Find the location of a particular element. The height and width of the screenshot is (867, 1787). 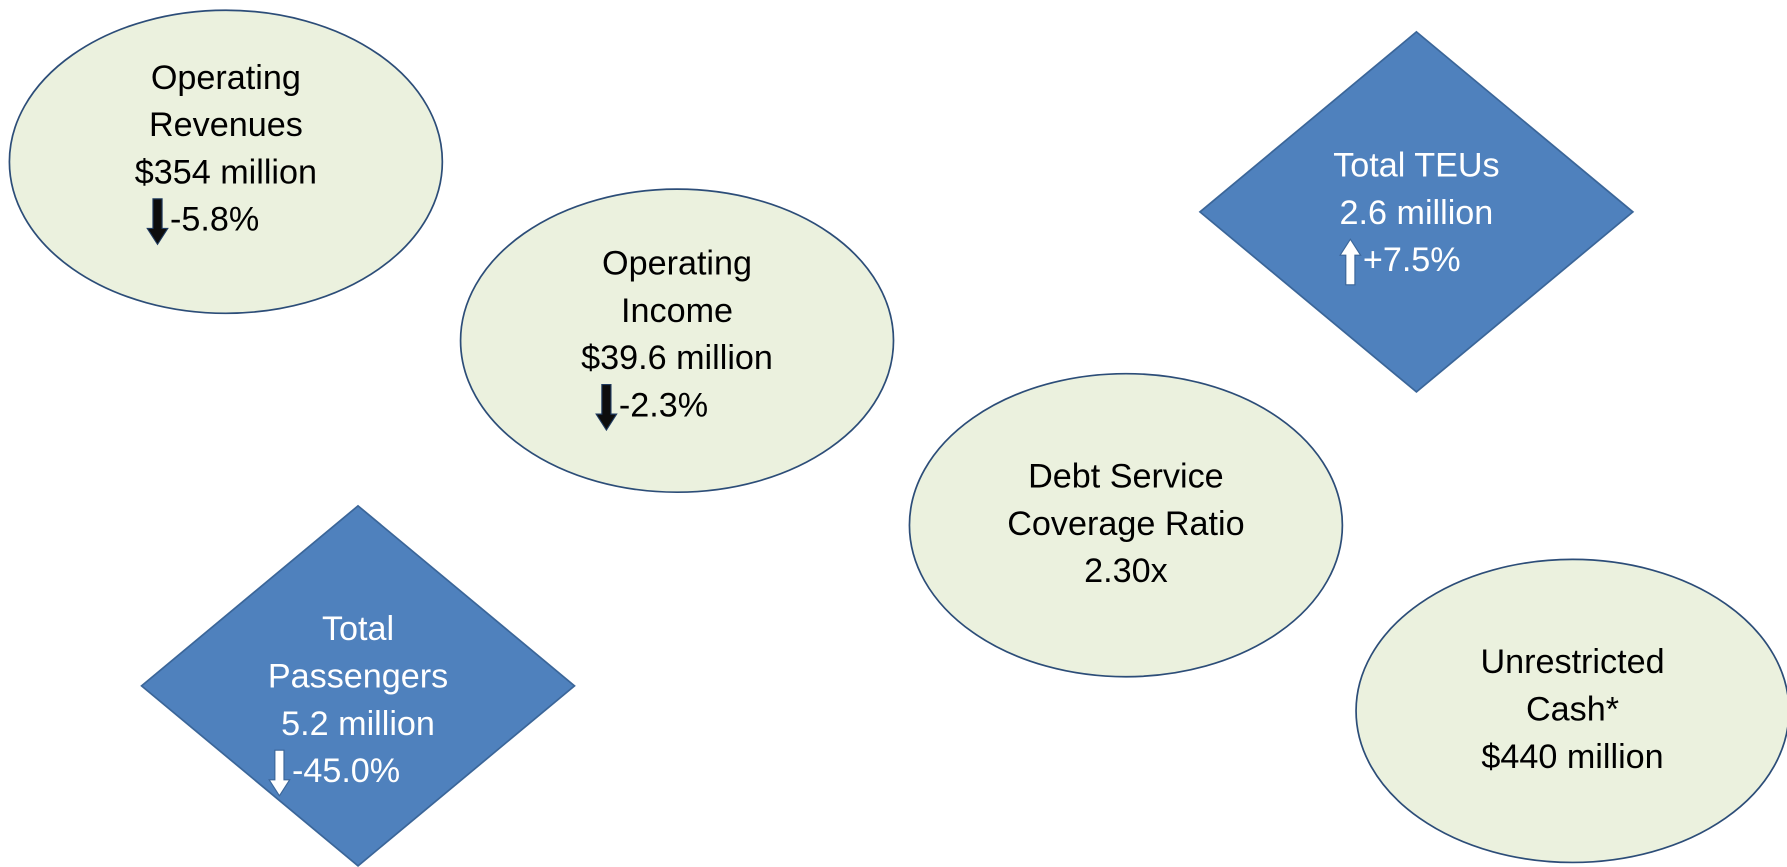

kpi-change: -5.8% is located at coordinates (214, 220).